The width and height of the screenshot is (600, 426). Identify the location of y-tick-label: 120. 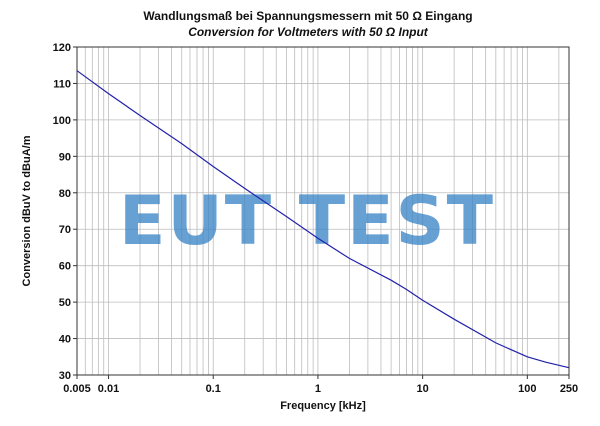
(62, 48).